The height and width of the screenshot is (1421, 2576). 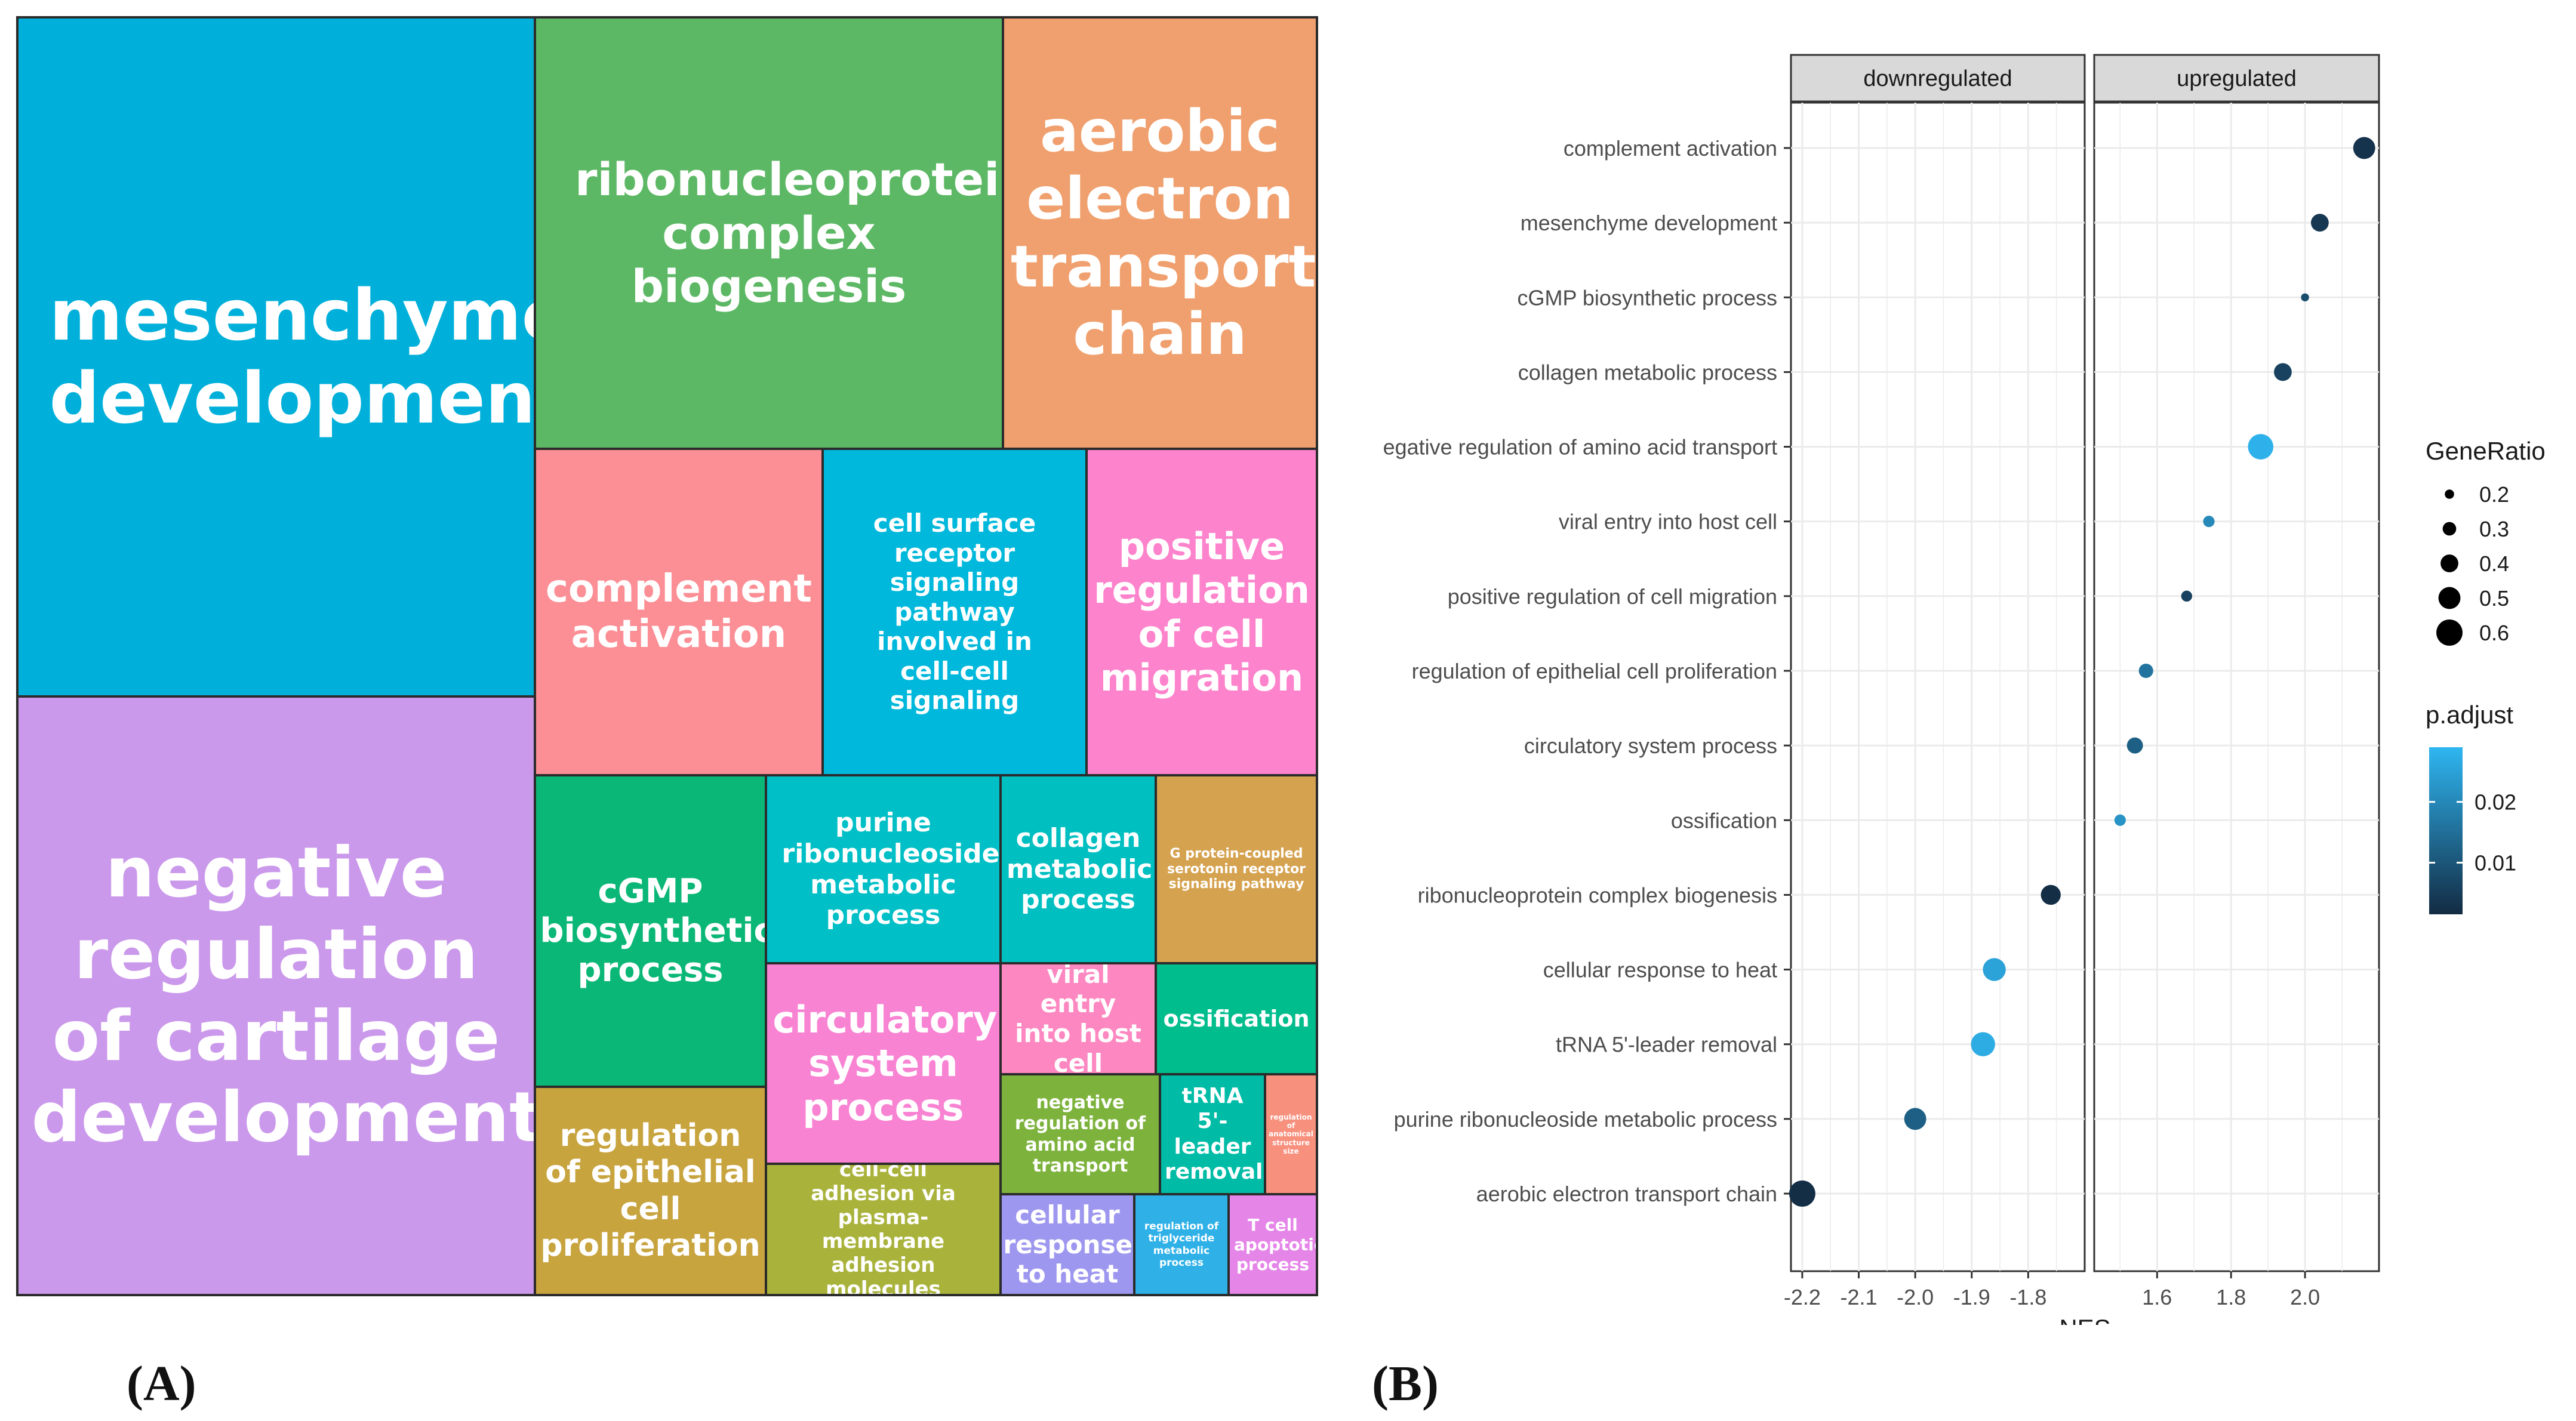 What do you see at coordinates (1668, 522) in the screenshot?
I see `y-tick-label: viral entry into host cell` at bounding box center [1668, 522].